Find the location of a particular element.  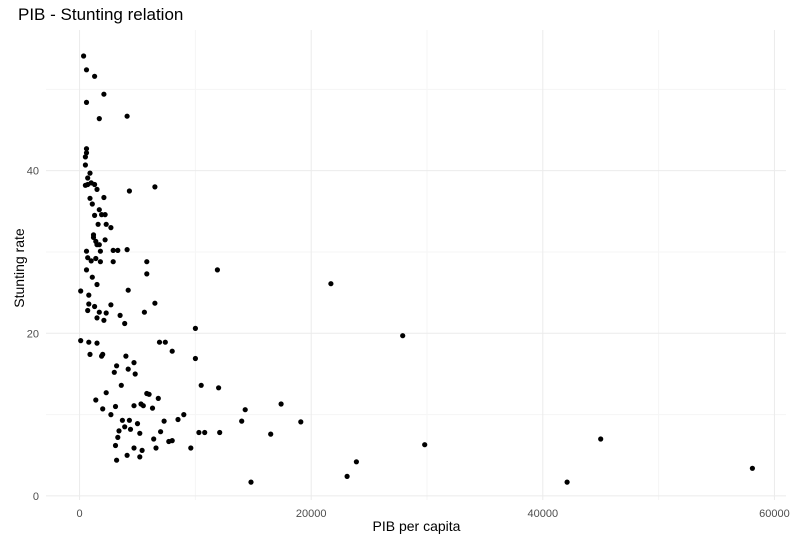

y-axis-label: Stunting rate is located at coordinates (19, 268).